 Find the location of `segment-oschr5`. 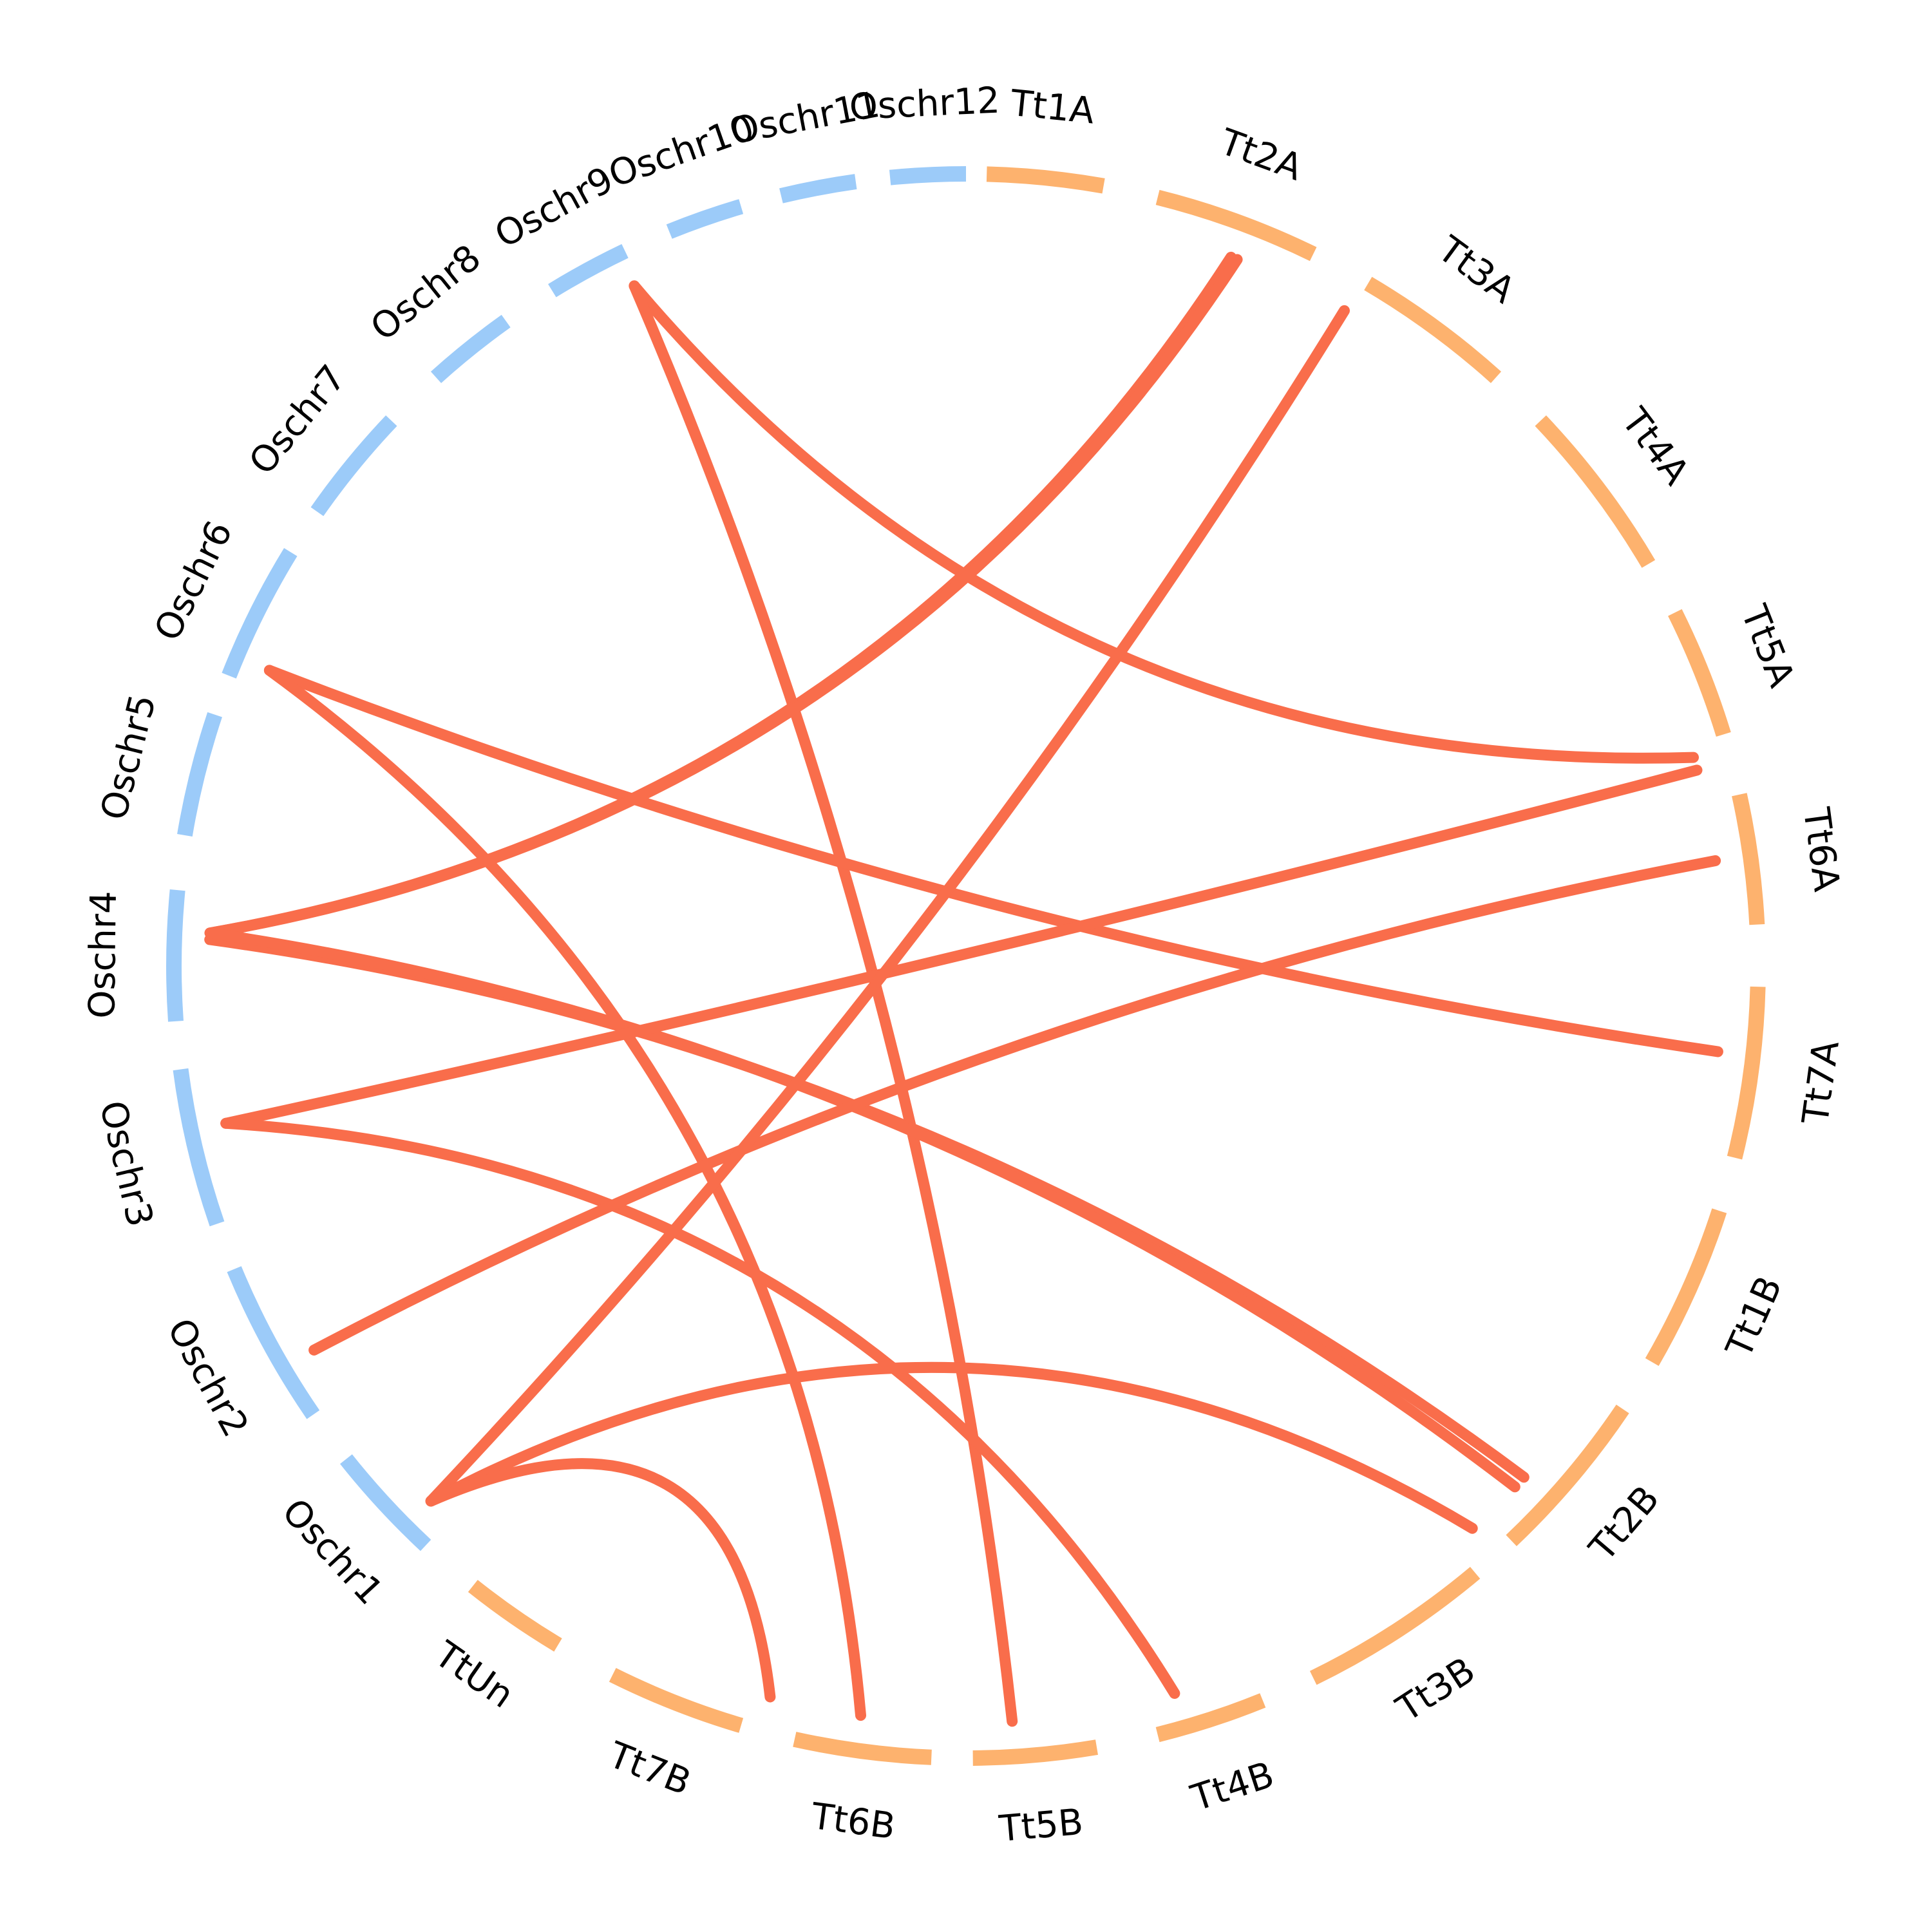

segment-oschr5 is located at coordinates (199, 775).